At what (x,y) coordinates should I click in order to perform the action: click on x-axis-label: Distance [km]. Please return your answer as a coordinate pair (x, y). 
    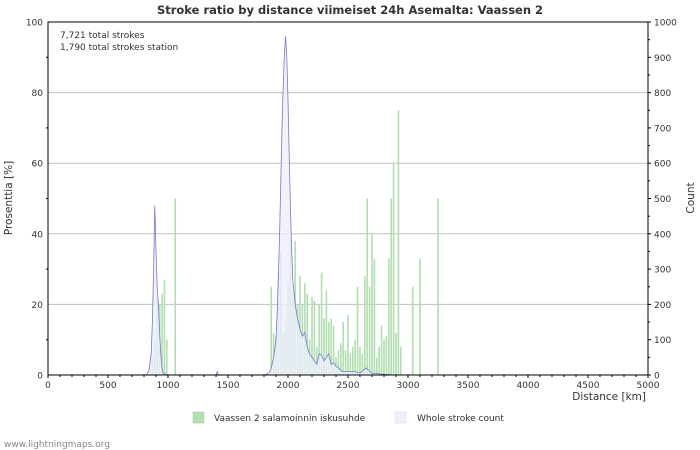
    Looking at the image, I should click on (609, 397).